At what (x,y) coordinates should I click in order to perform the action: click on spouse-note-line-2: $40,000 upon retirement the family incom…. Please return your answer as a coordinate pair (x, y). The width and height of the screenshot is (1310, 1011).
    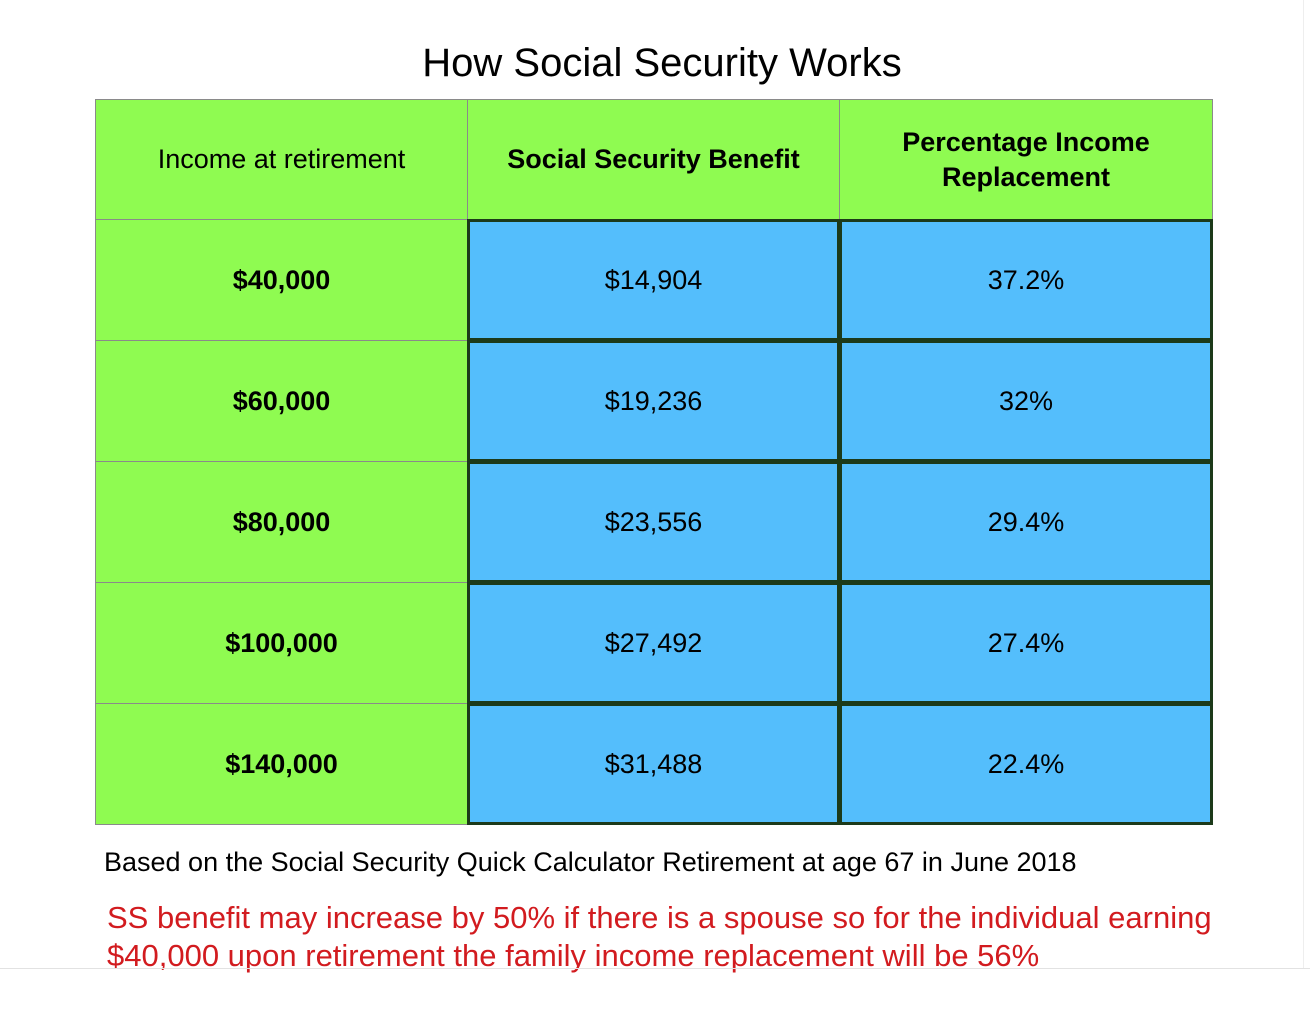
    Looking at the image, I should click on (573, 955).